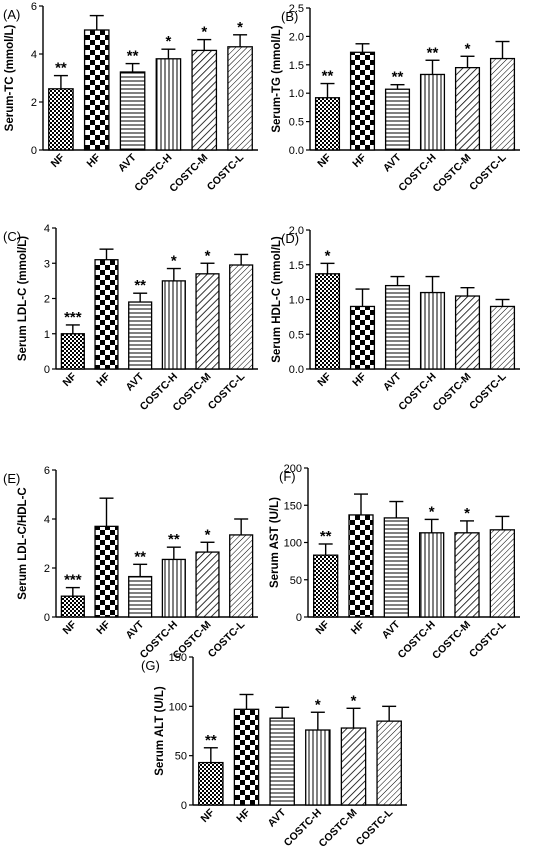  What do you see at coordinates (11, 14) in the screenshot?
I see `panel-label: (A)` at bounding box center [11, 14].